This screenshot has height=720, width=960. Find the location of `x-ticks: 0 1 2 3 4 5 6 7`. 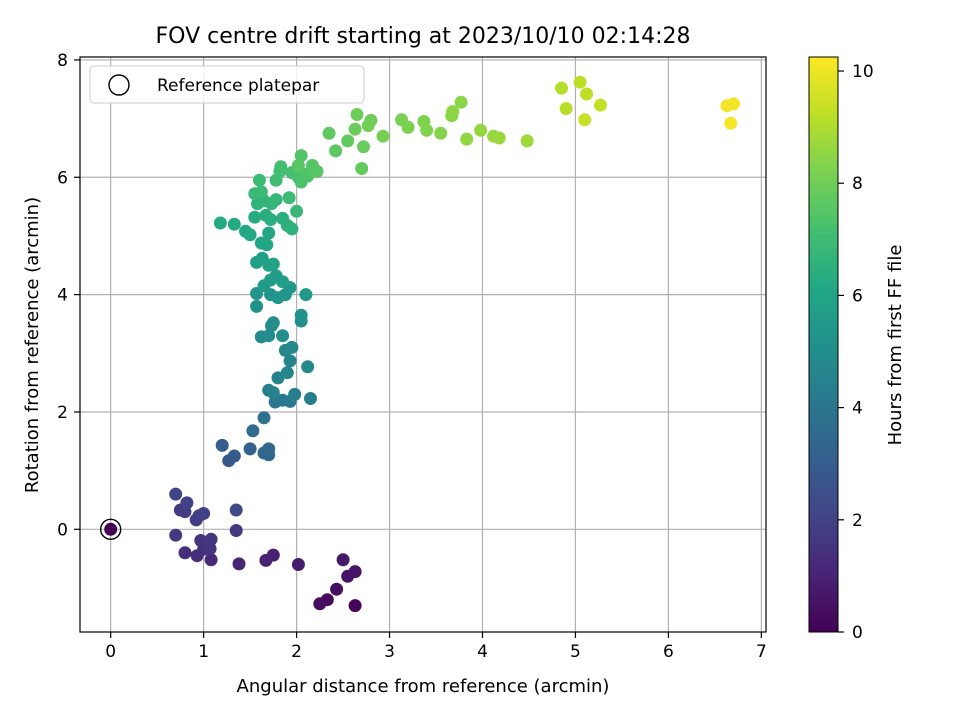

x-ticks: 0 1 2 3 4 5 6 7 is located at coordinates (436, 647).